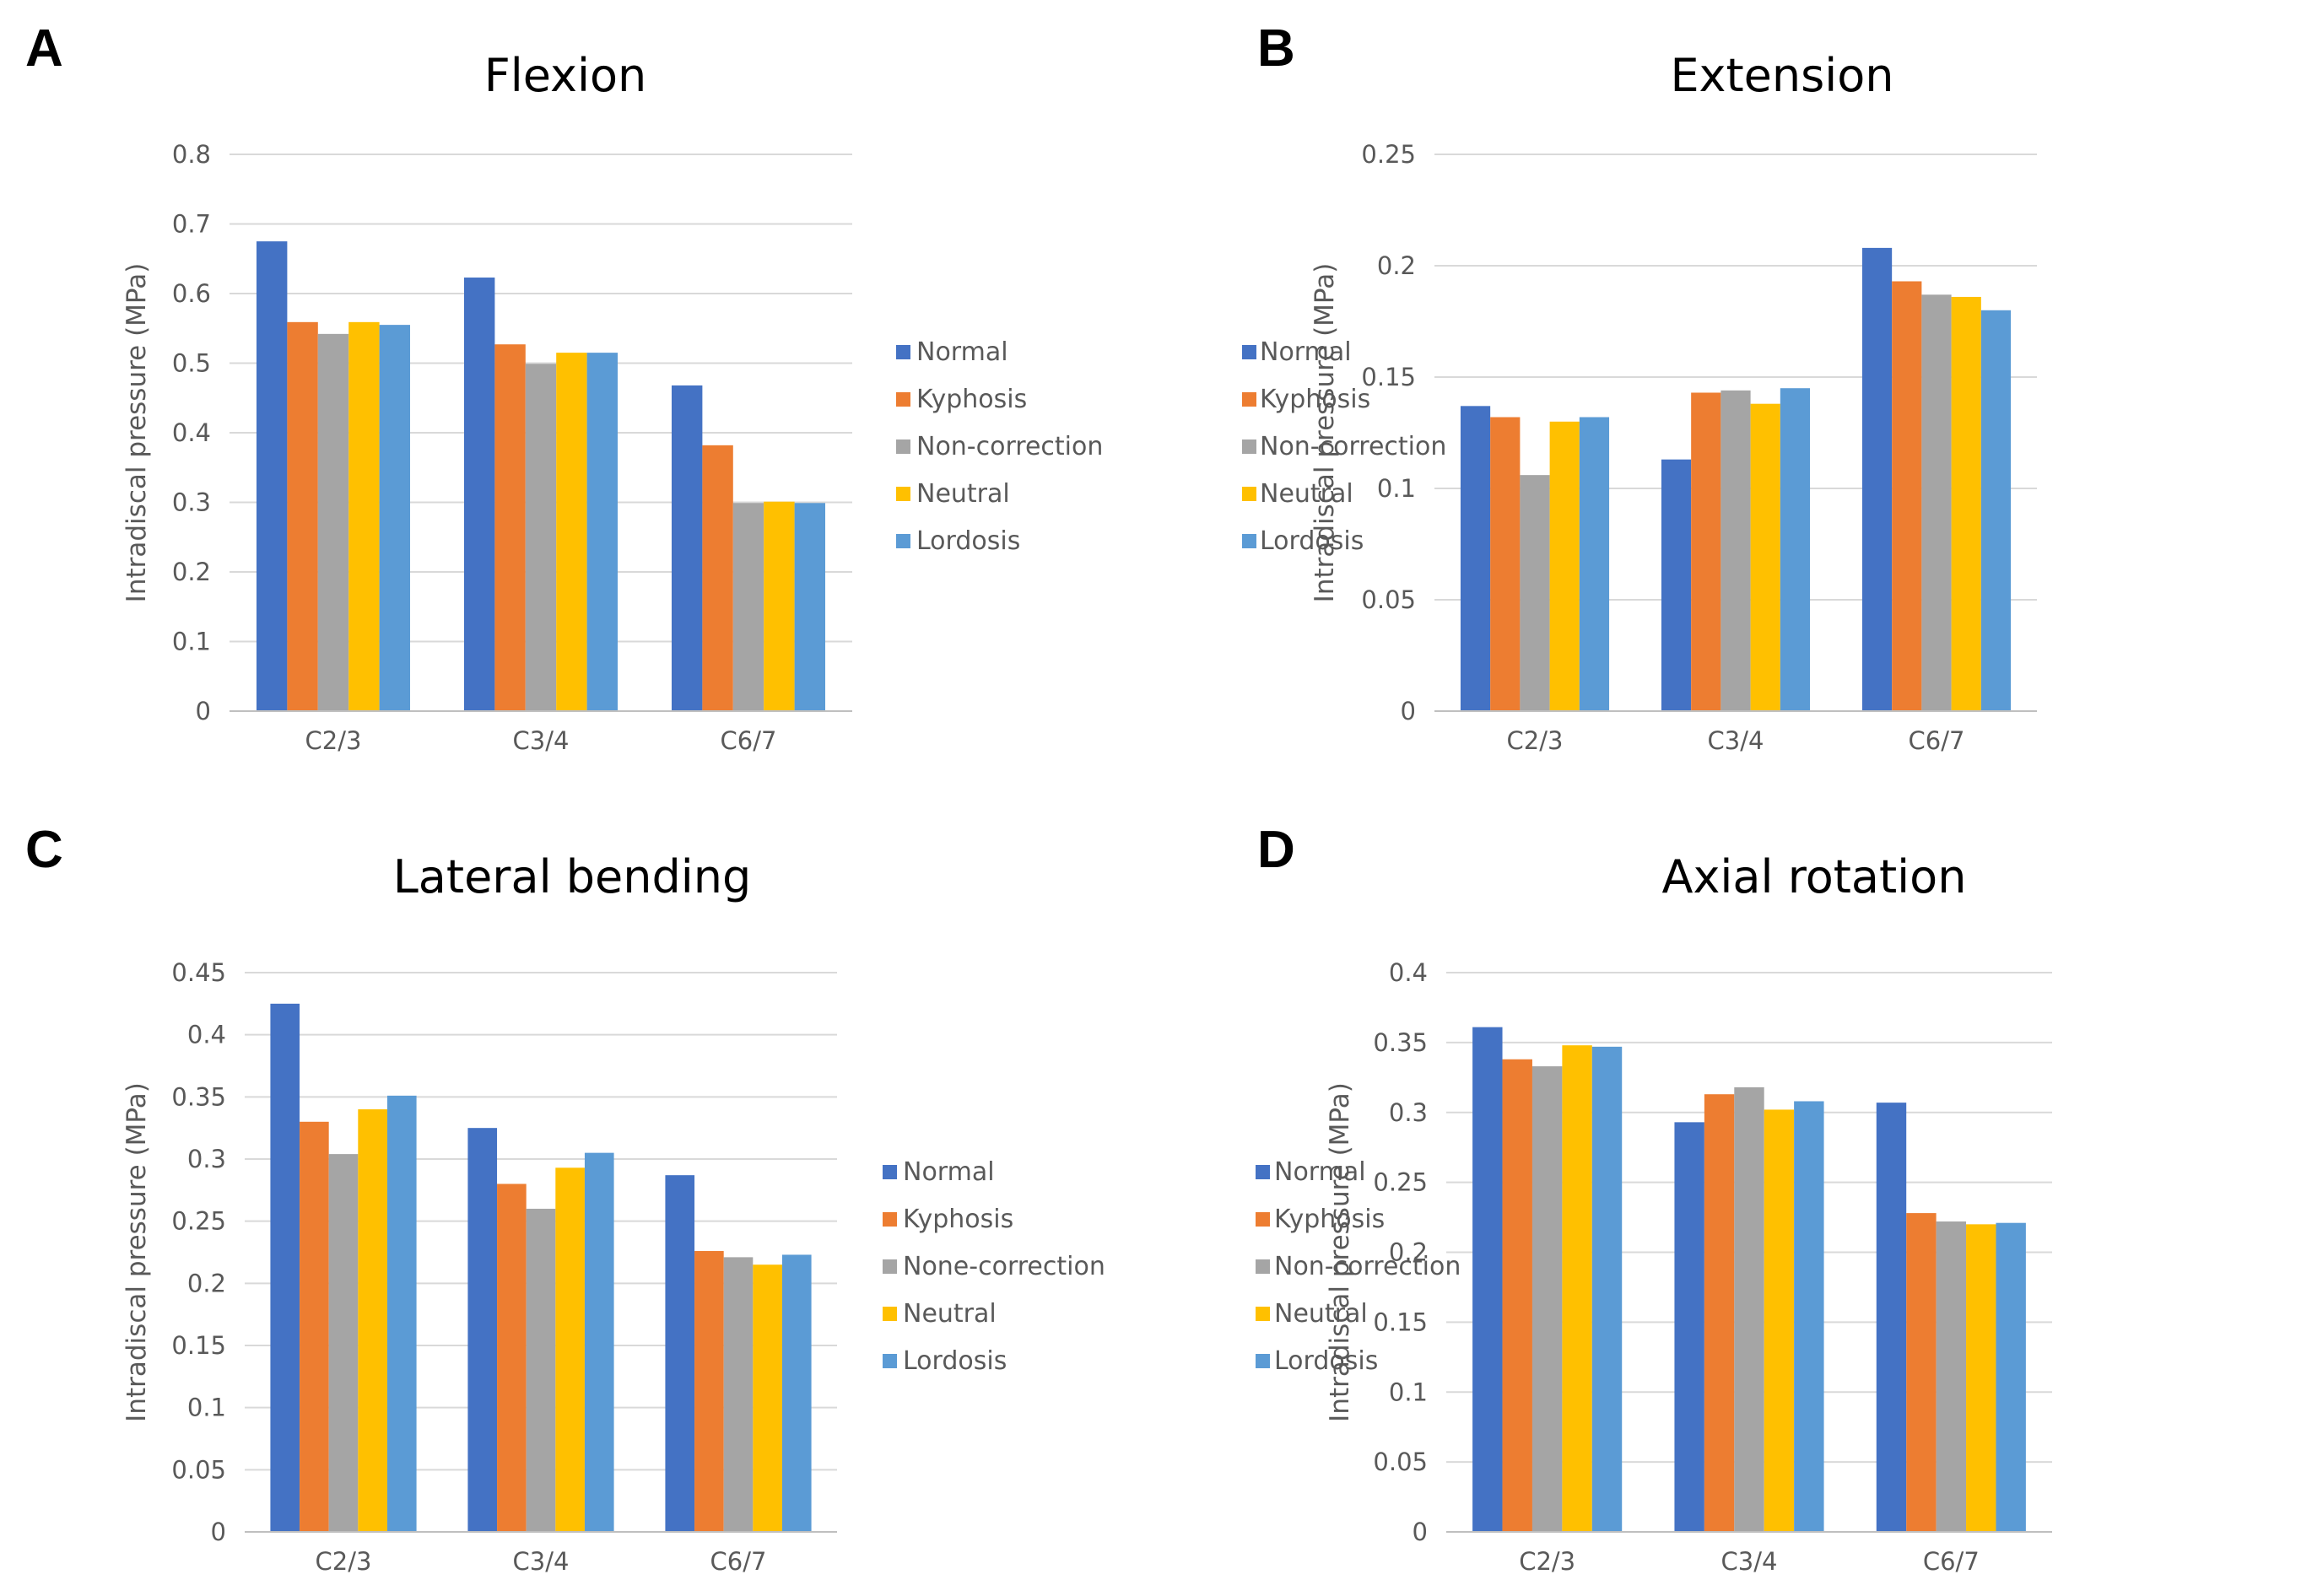 The height and width of the screenshot is (1596, 2312). What do you see at coordinates (738, 1561) in the screenshot?
I see `x-tick-label: C6/7` at bounding box center [738, 1561].